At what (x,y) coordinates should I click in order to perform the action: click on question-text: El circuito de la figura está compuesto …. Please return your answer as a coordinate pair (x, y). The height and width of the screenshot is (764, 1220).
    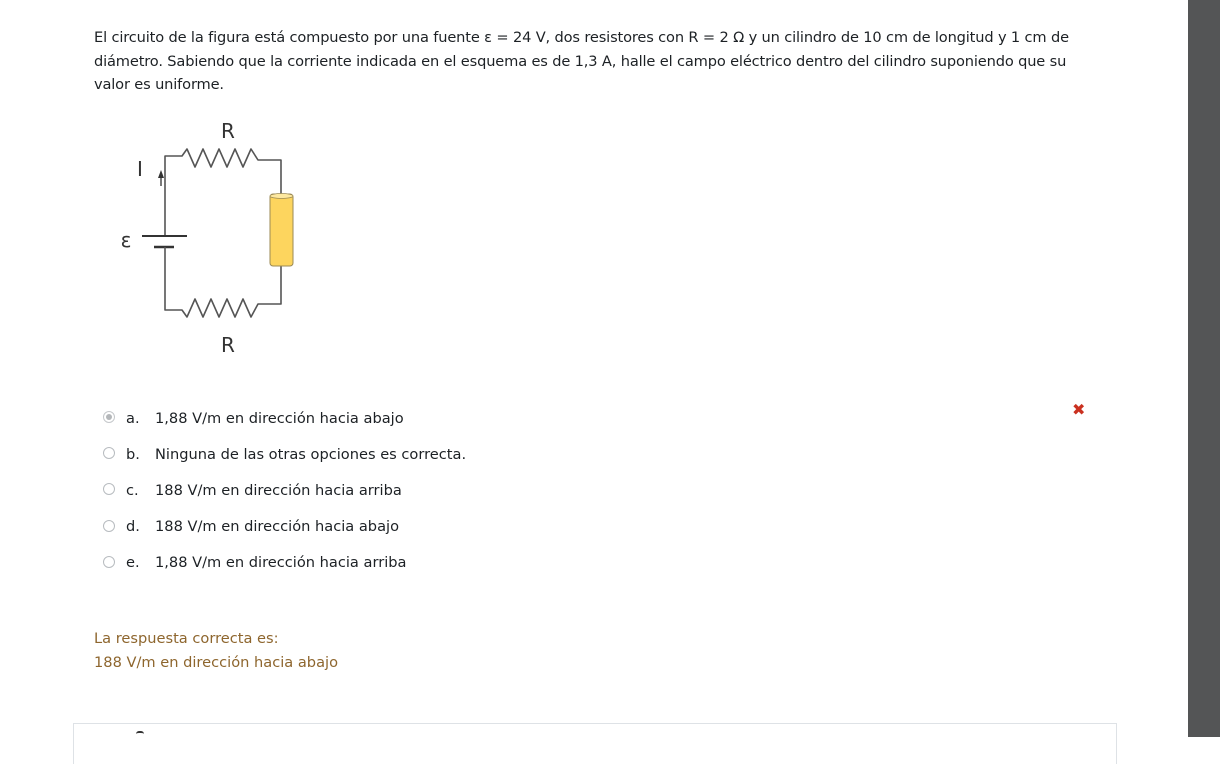
    Looking at the image, I should click on (581, 61).